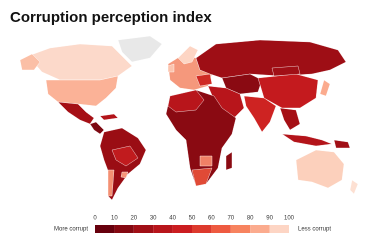 This screenshot has height=240, width=384. What do you see at coordinates (140, 49) in the screenshot?
I see `greenland` at bounding box center [140, 49].